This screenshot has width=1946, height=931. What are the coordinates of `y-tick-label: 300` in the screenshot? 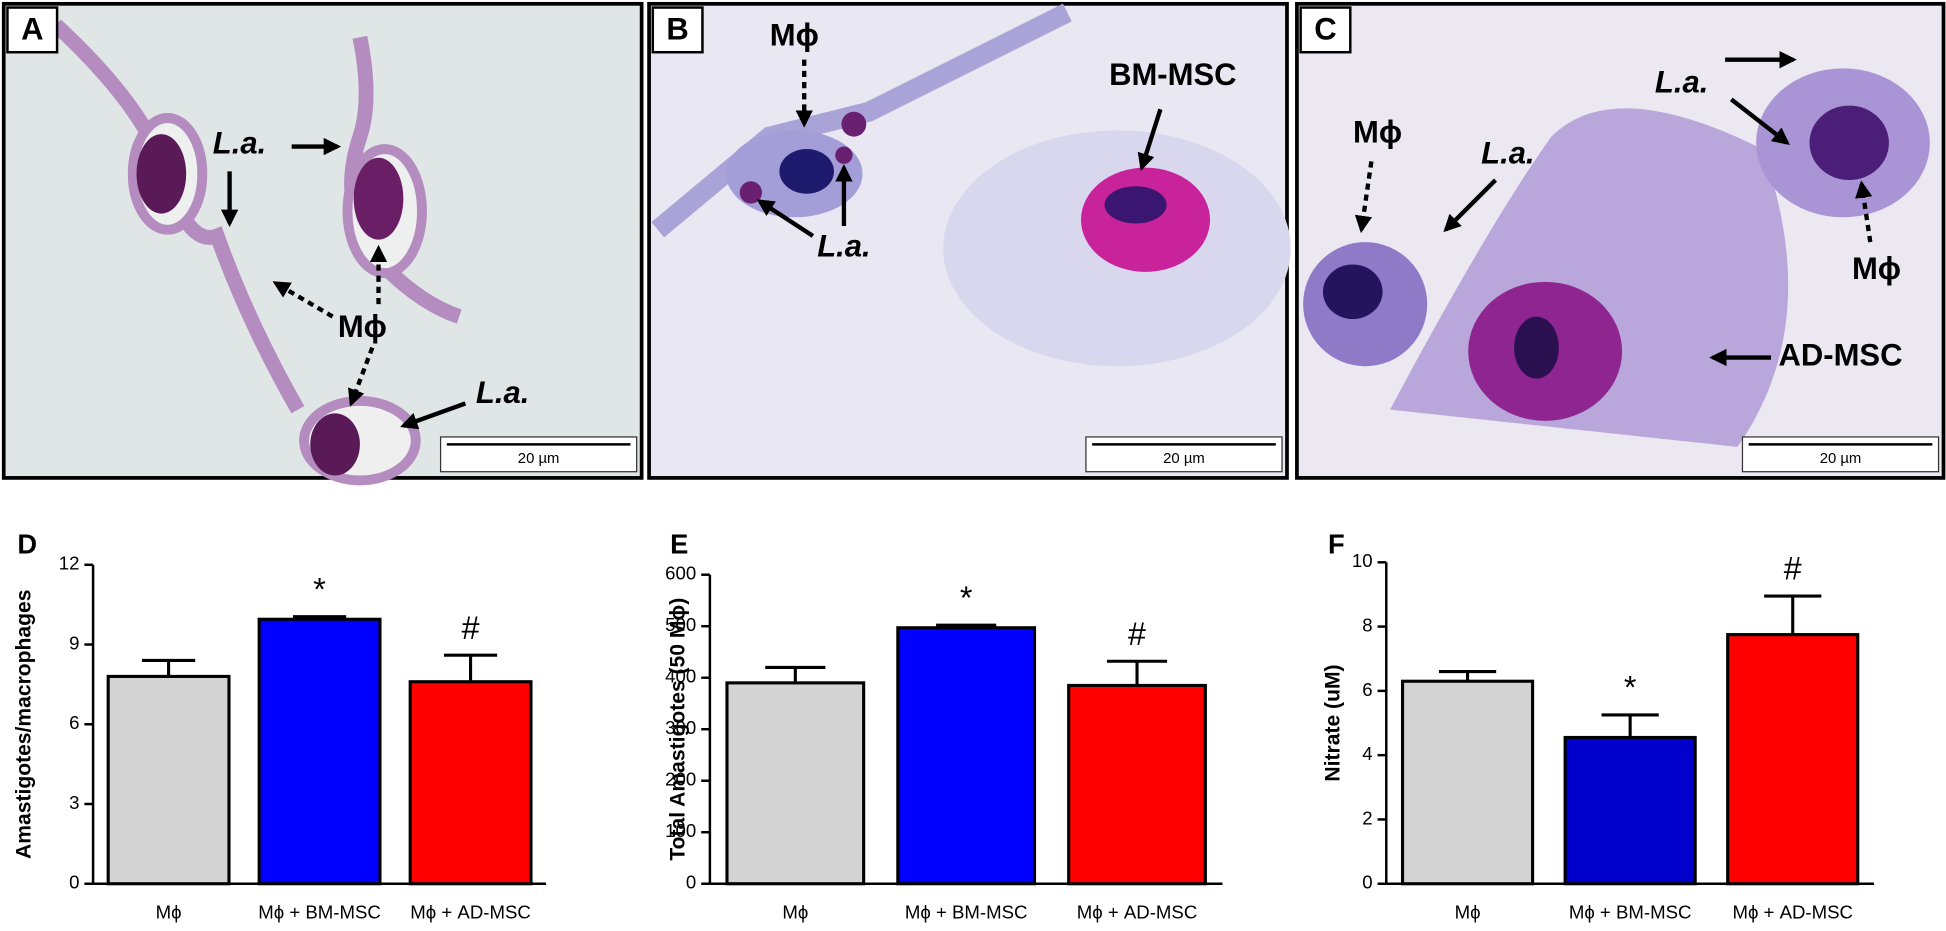 It's located at (680, 727).